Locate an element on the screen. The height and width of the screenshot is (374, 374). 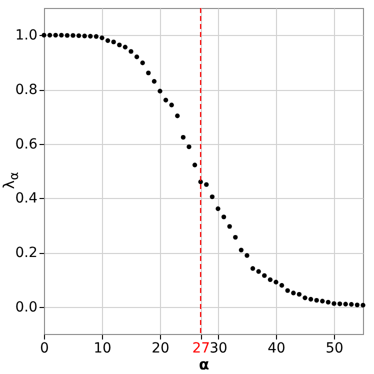
x-axis-title: α is located at coordinates (204, 365).